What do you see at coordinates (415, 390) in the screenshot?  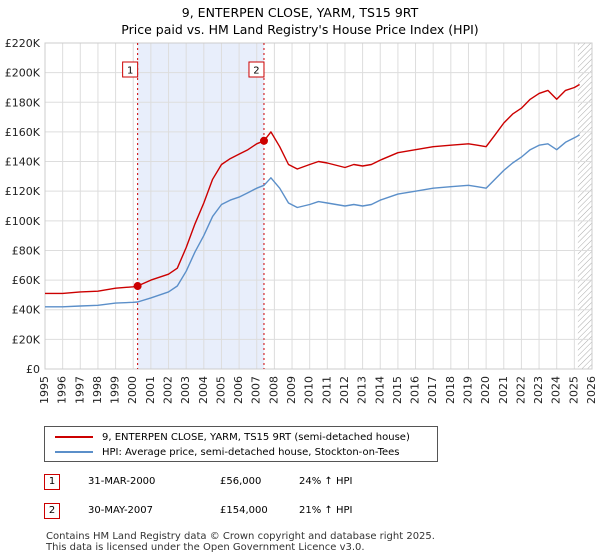 I see `x-tick-label: 2016` at bounding box center [415, 390].